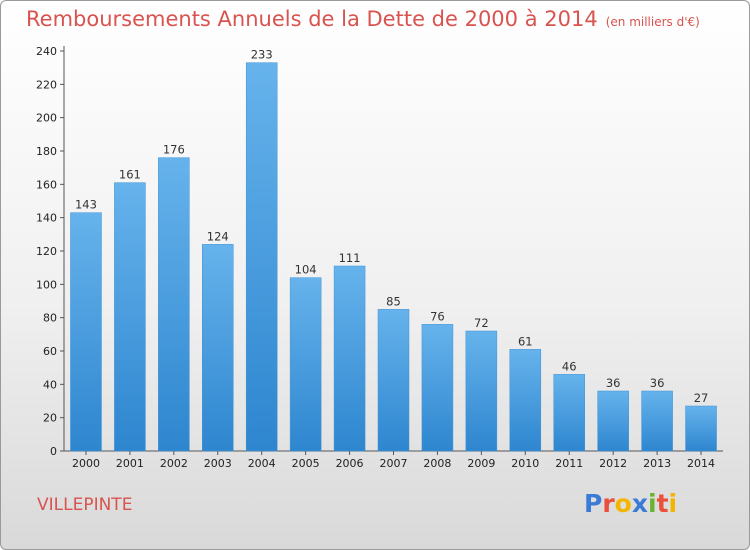 This screenshot has height=550, width=750. I want to click on bar-2001, so click(130, 317).